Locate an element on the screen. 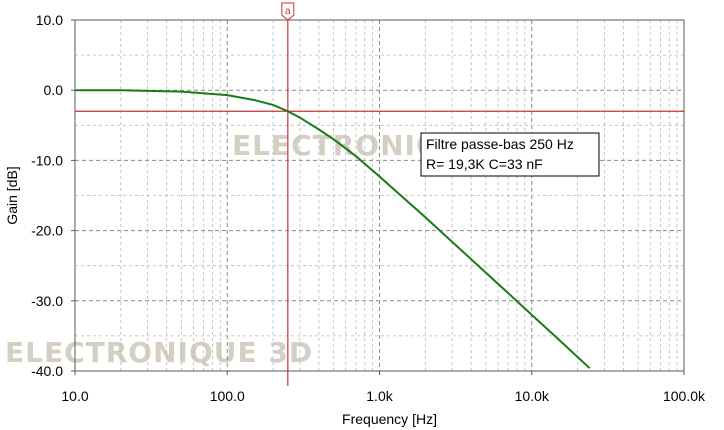 Image resolution: width=724 pixels, height=430 pixels. cursor-marker-icon is located at coordinates (288, 11).